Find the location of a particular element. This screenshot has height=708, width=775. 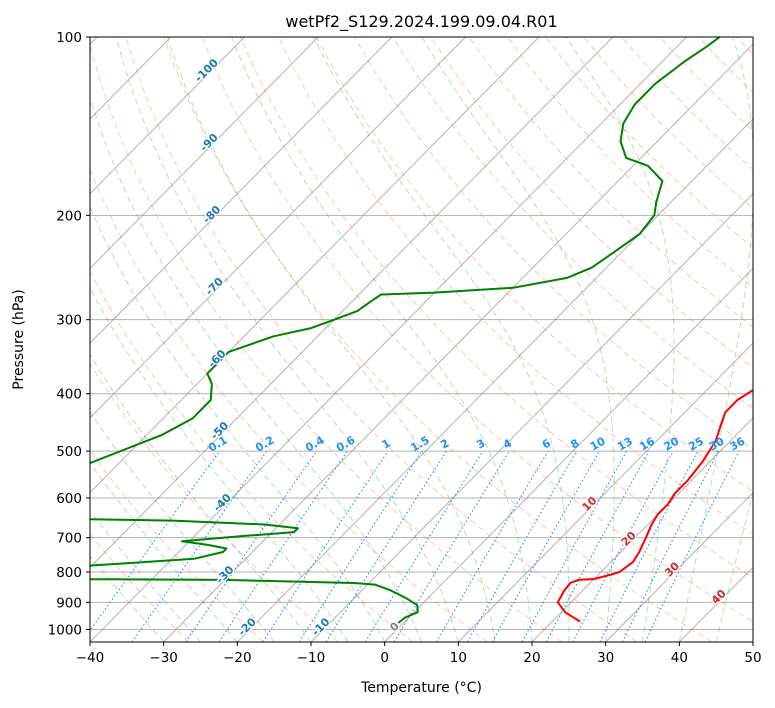

x-tick-label: 0 is located at coordinates (384, 658).